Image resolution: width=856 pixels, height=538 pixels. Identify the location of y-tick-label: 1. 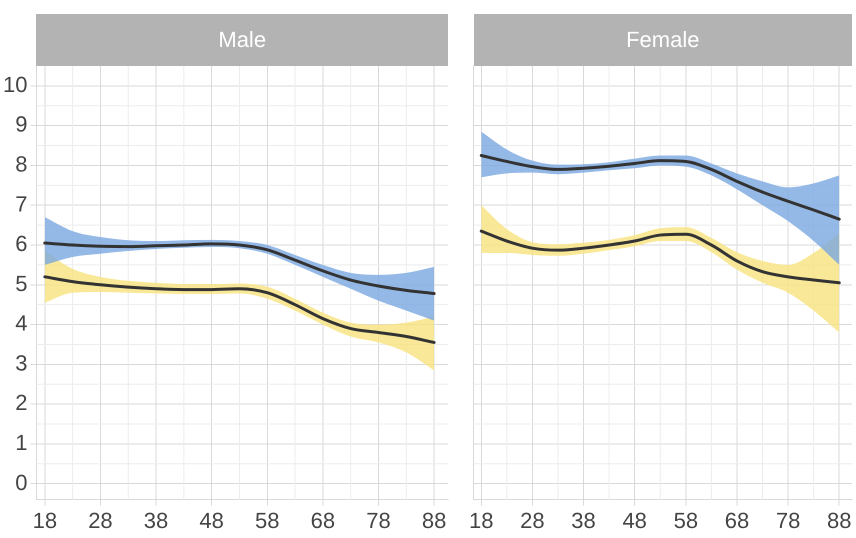
(21, 442).